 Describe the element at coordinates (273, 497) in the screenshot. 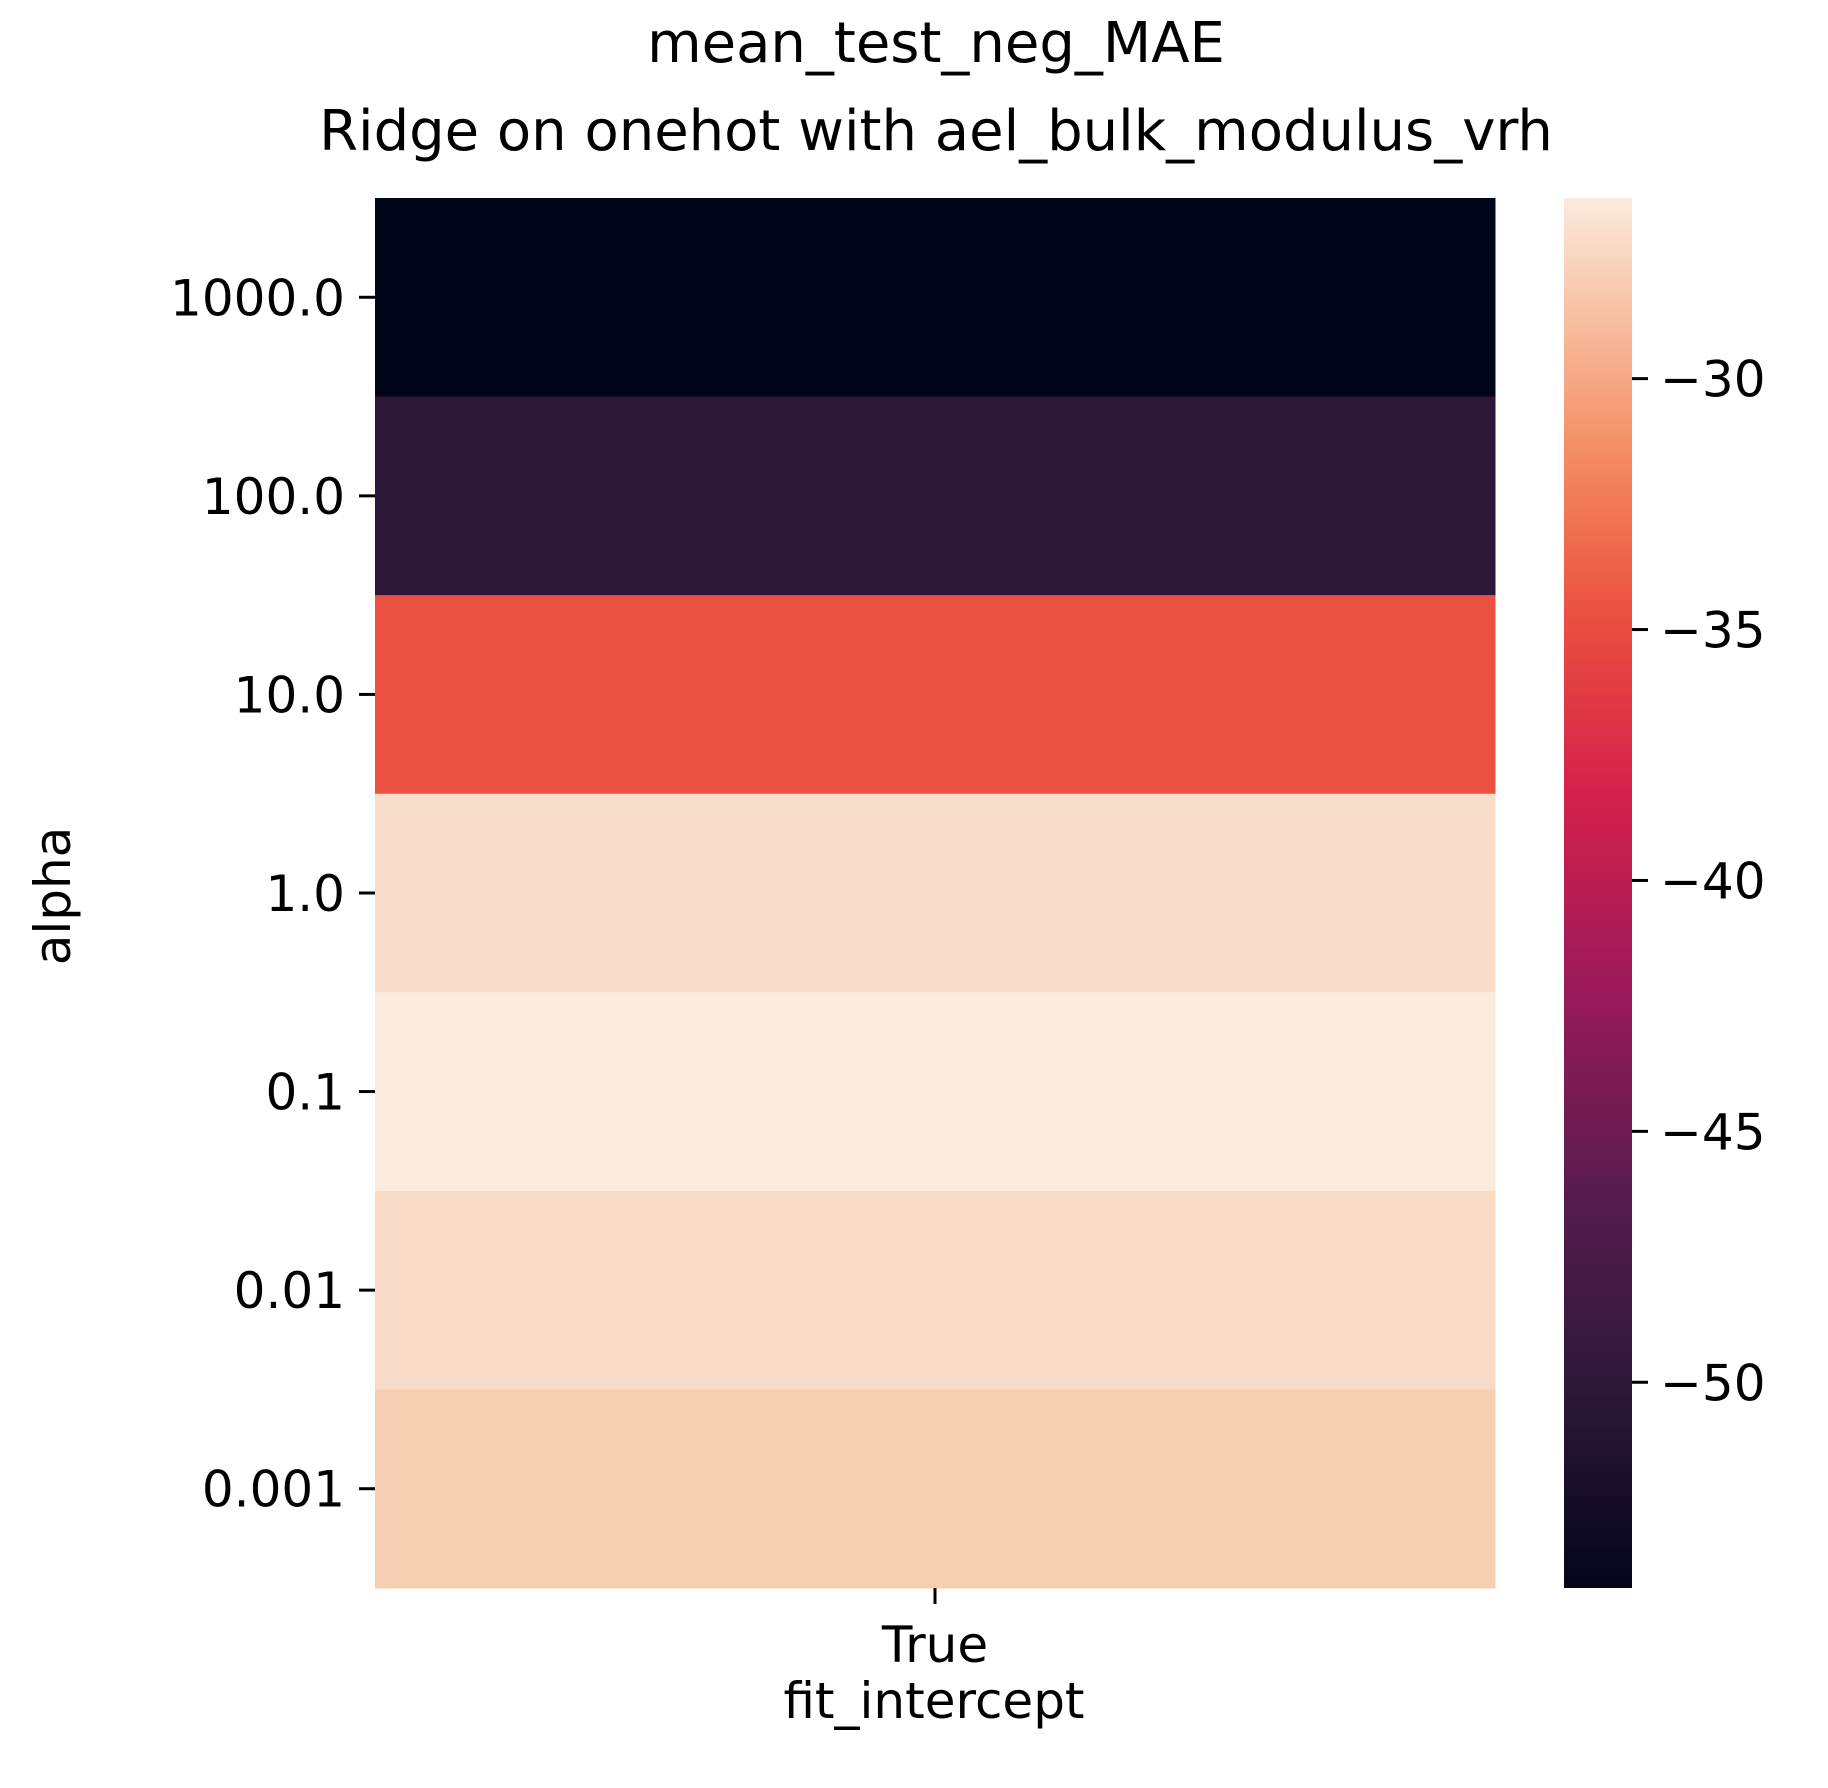

I see `y-tick-label: 100.0` at that location.